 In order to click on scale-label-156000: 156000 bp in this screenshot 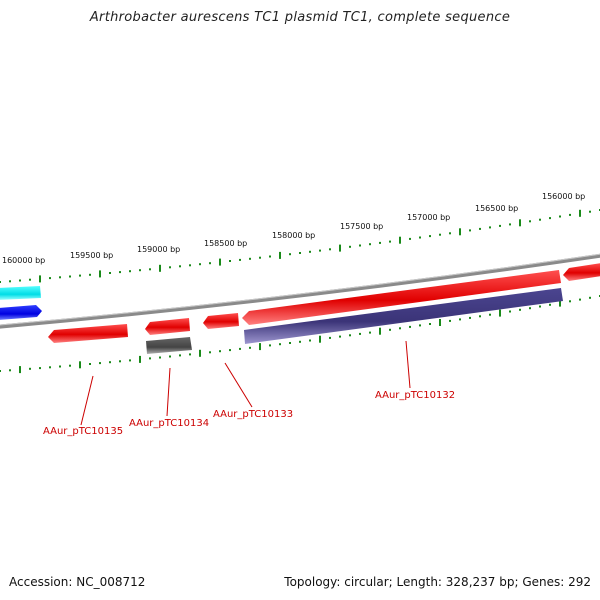, I will do `click(563, 196)`.